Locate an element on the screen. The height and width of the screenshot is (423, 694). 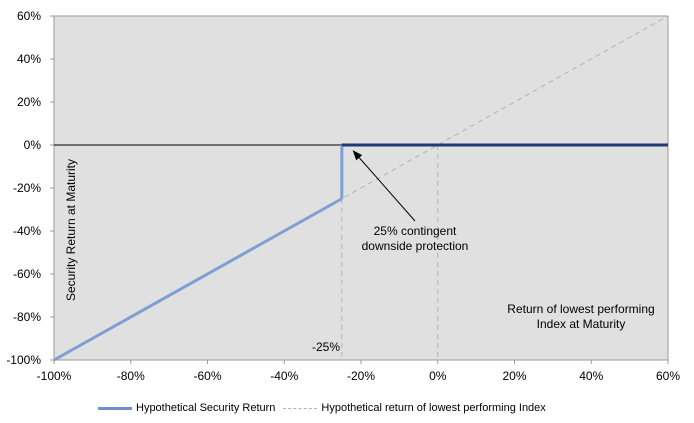
legend-label-security-return: Hypothetical Security Return is located at coordinates (206, 408).